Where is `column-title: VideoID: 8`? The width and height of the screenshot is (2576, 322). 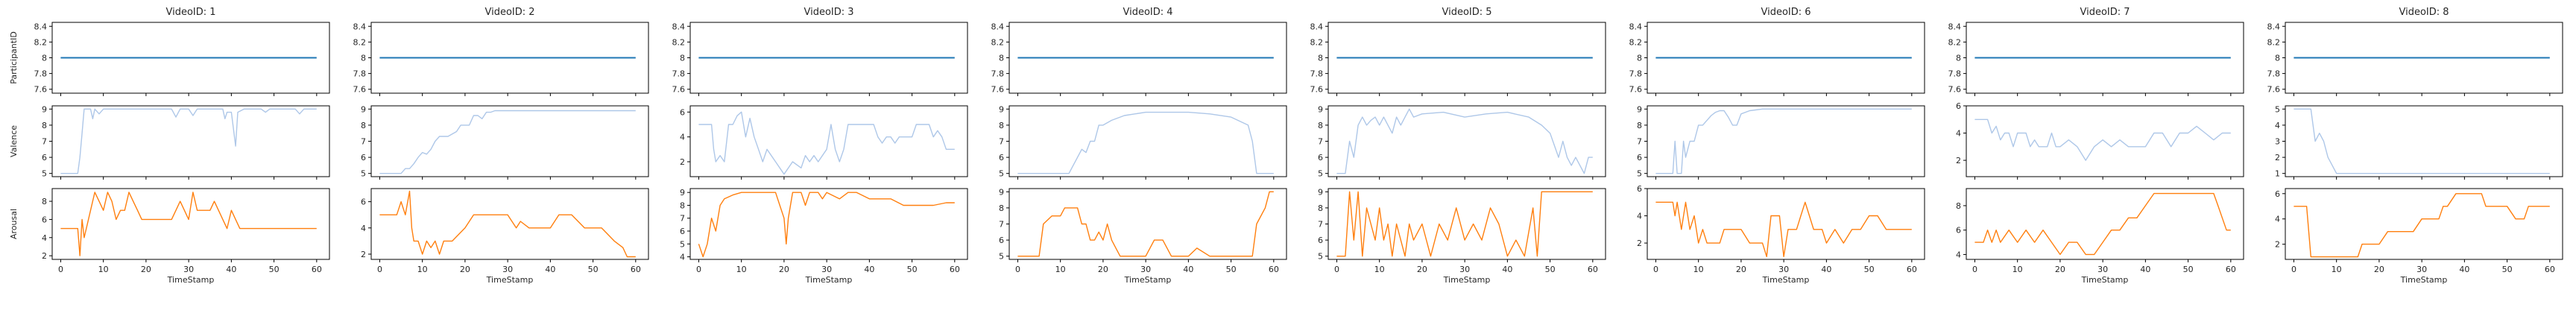 column-title: VideoID: 8 is located at coordinates (2424, 13).